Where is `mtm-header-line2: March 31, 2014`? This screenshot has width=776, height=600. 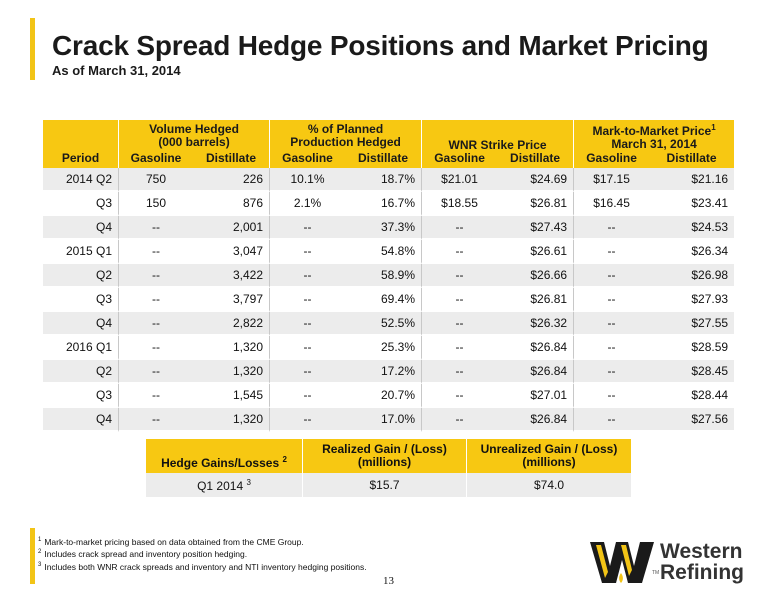
mtm-header-line2: March 31, 2014 is located at coordinates (654, 144).